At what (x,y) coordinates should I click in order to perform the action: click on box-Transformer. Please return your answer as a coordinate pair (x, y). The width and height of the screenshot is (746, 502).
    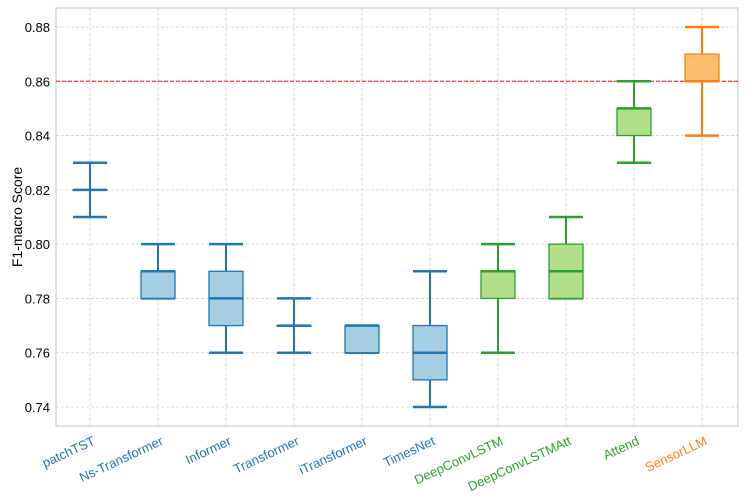
    Looking at the image, I should click on (294, 325).